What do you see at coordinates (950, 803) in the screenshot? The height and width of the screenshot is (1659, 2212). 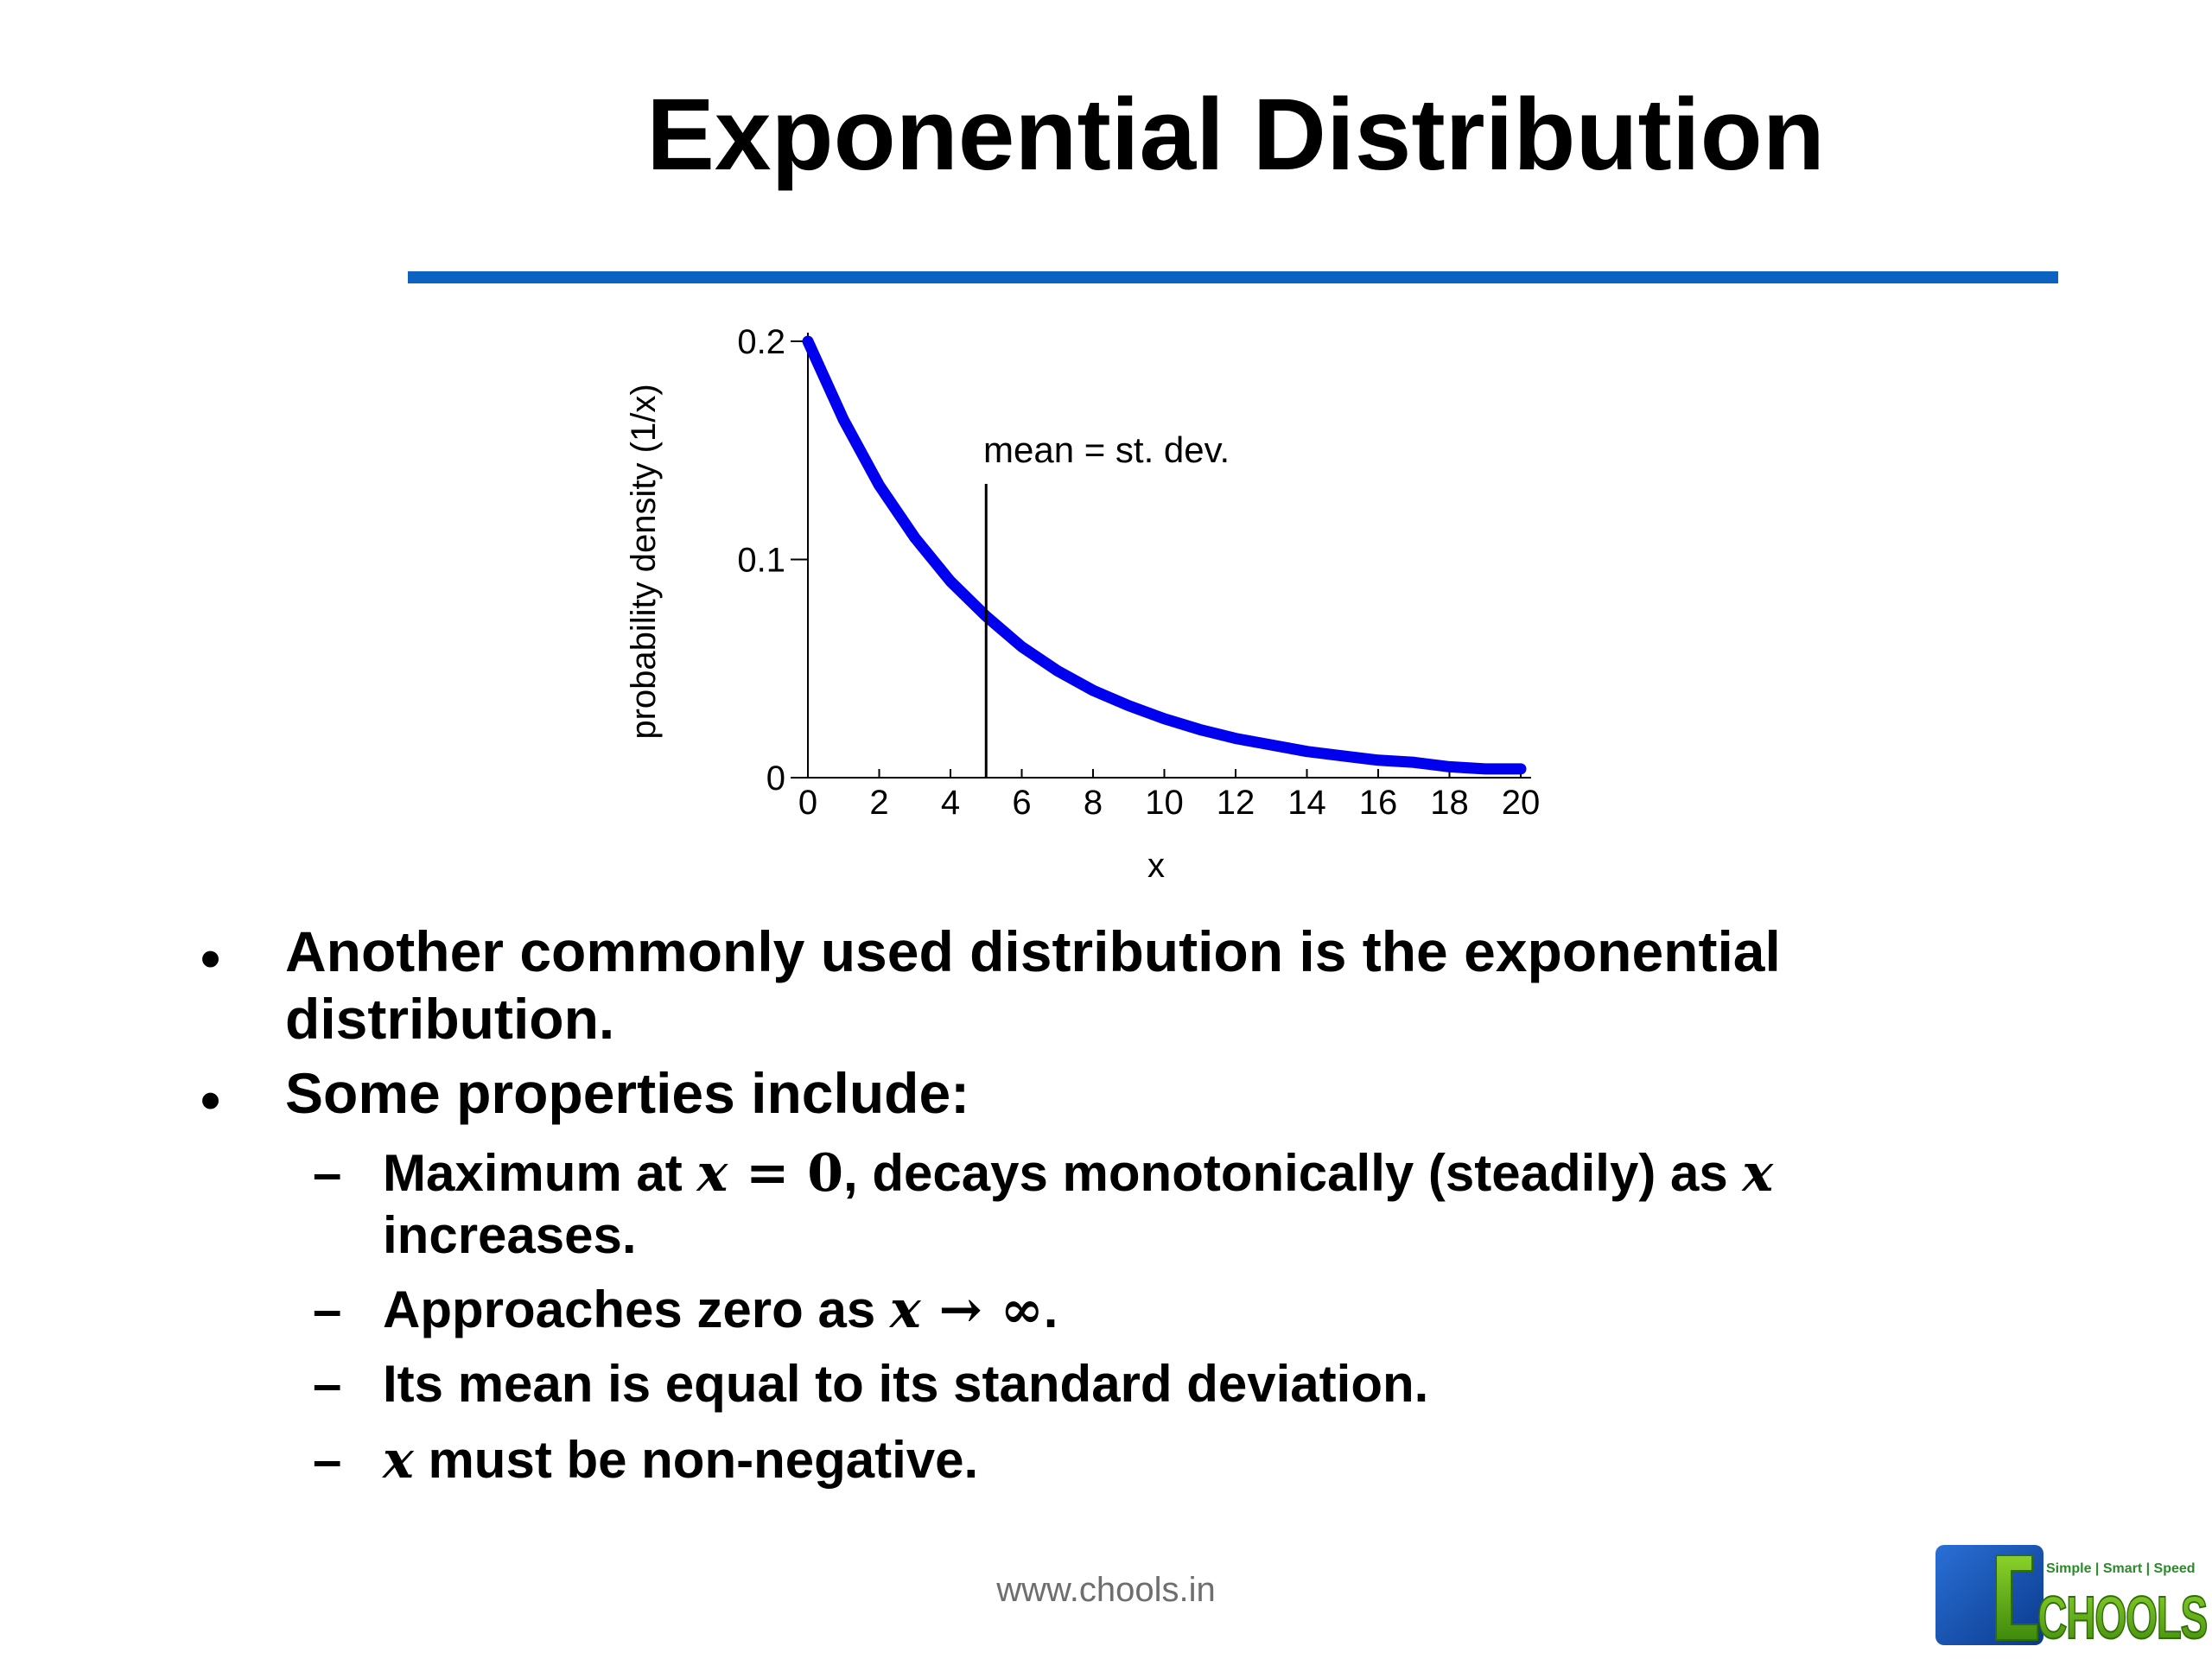 I see `x-tick-label: 4` at bounding box center [950, 803].